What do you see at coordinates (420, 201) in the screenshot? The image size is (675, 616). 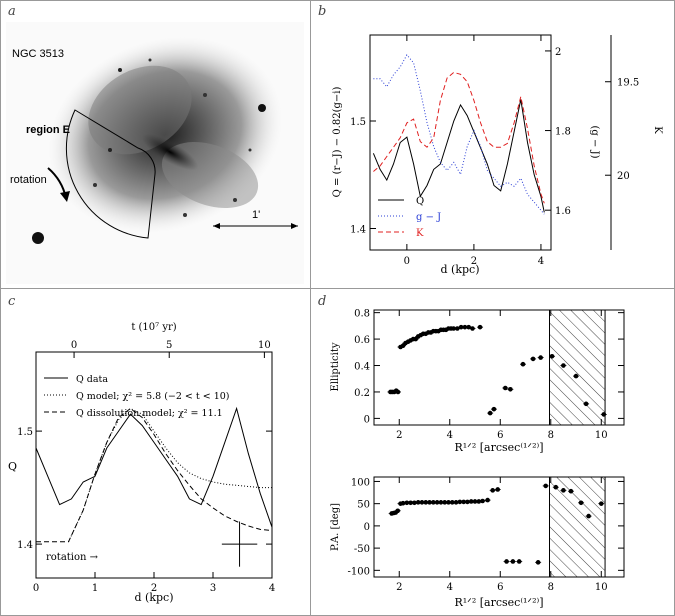 I see `legend-q-label: Q` at bounding box center [420, 201].